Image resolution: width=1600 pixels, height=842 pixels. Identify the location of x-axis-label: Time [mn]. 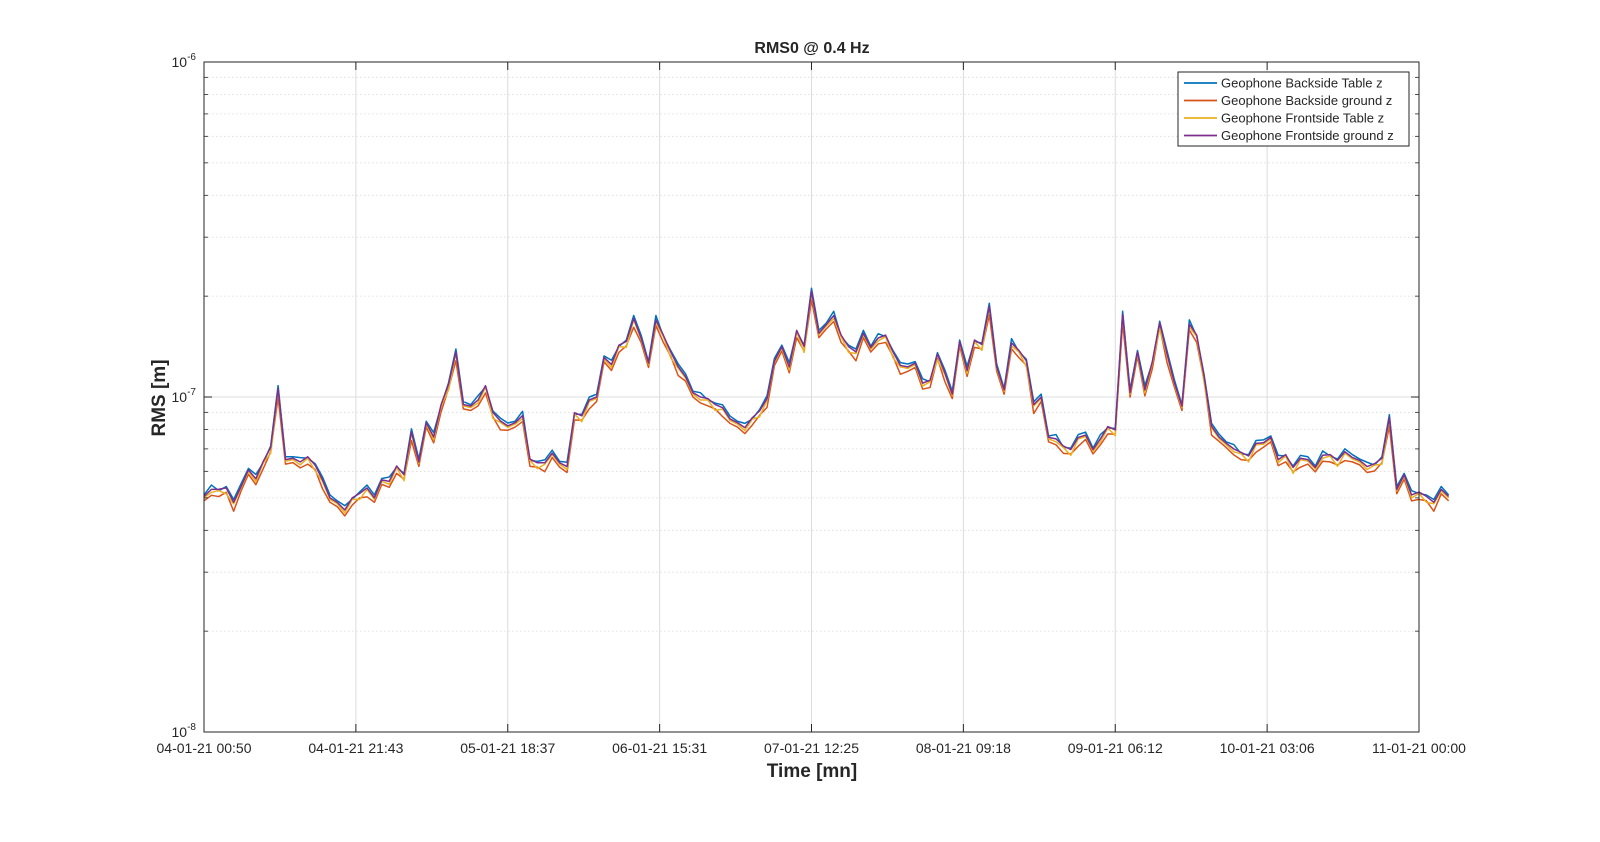
(812, 771).